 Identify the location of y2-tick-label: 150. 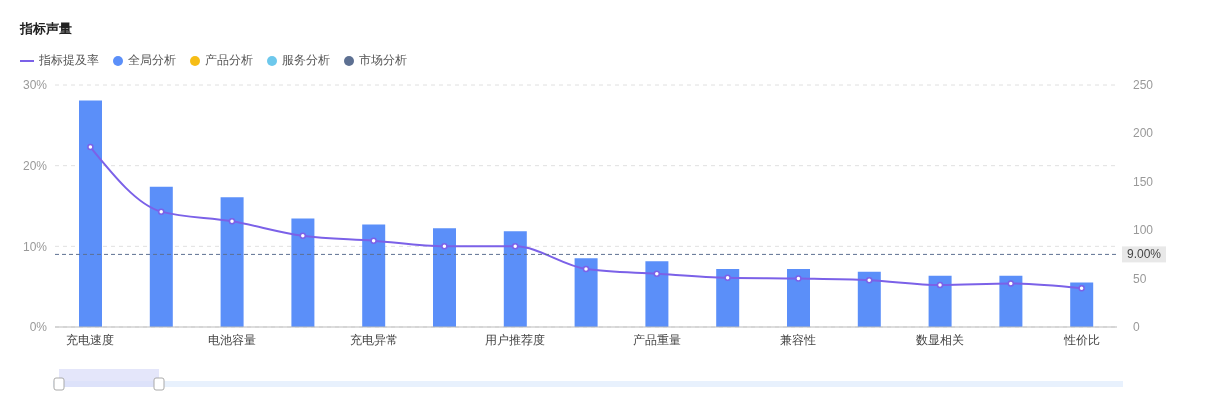
(1143, 181).